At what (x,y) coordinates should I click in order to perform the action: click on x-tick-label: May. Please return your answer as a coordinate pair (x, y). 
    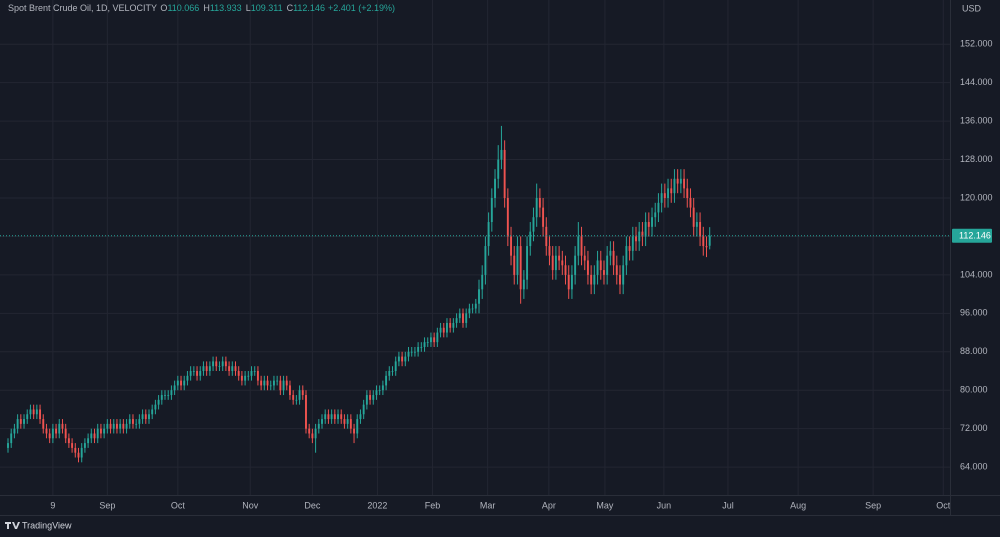
    Looking at the image, I should click on (605, 505).